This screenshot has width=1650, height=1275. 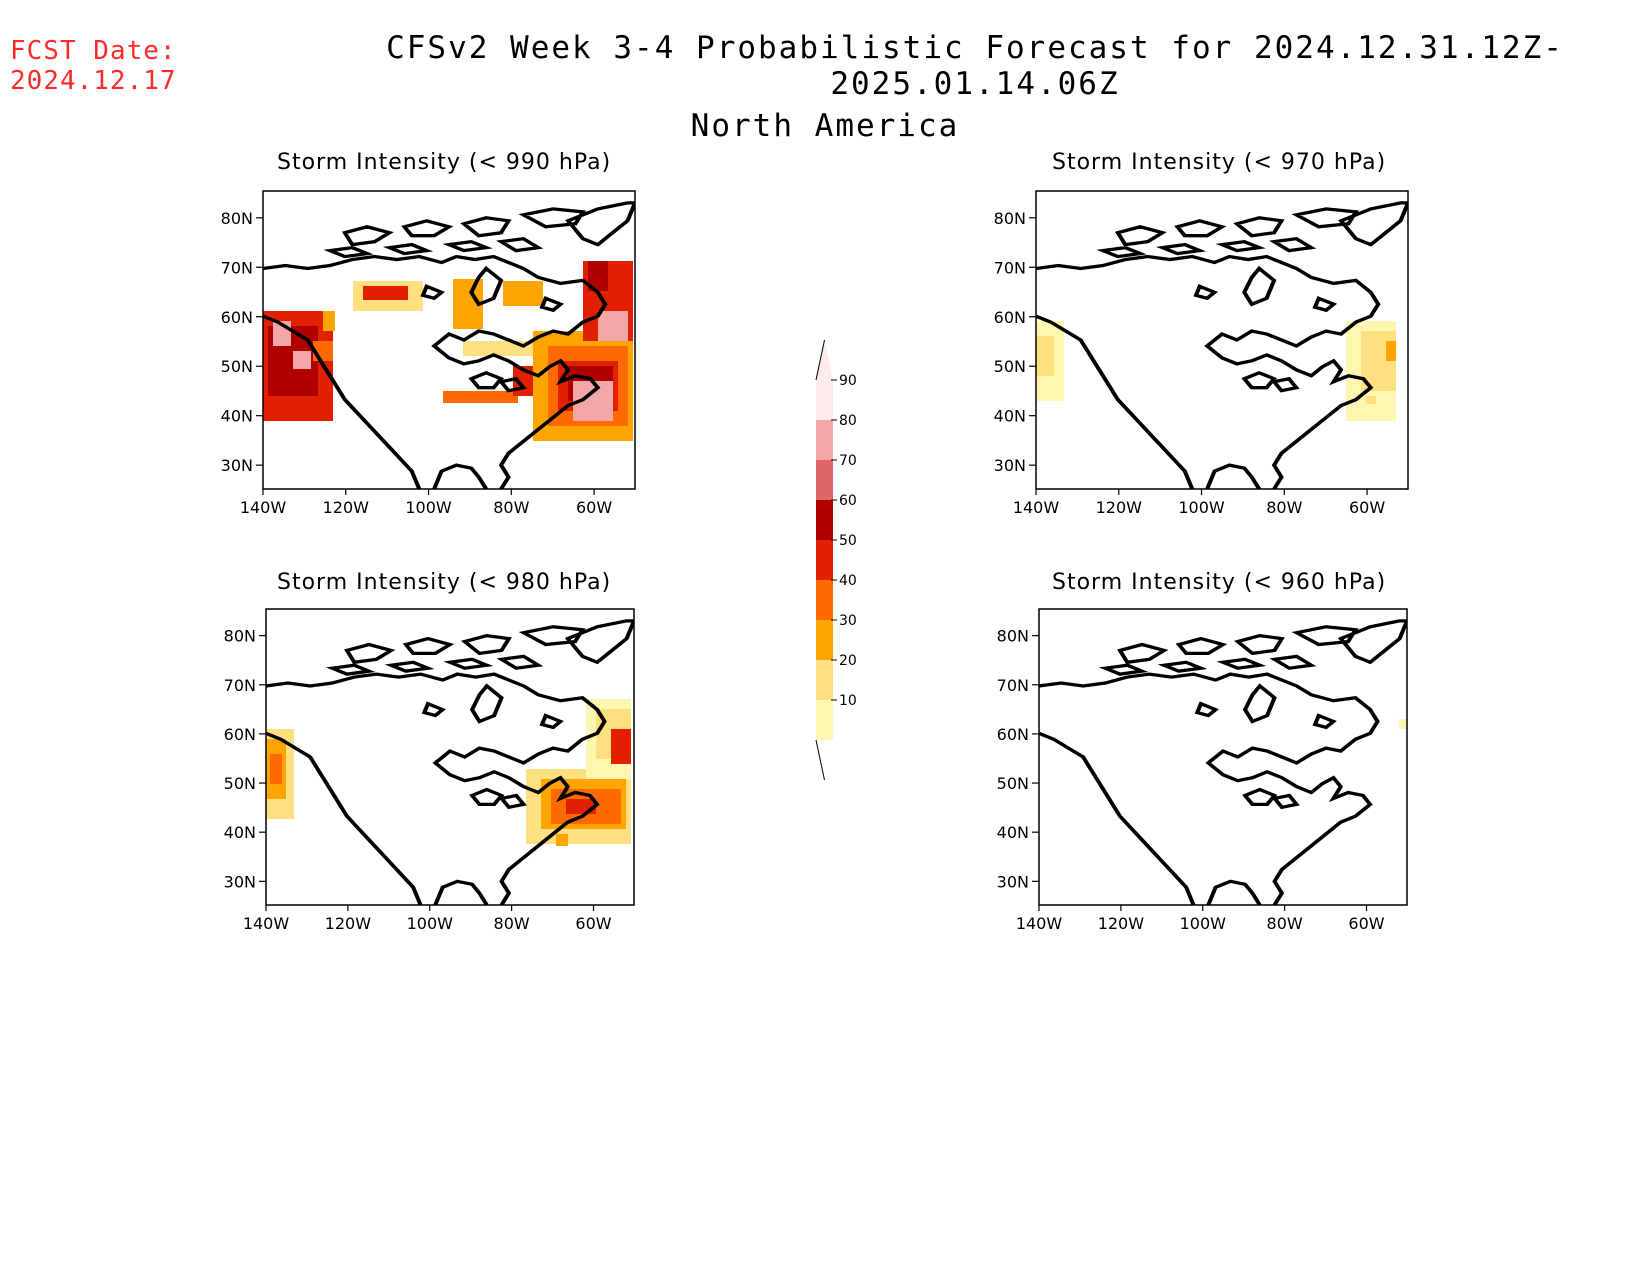 What do you see at coordinates (825, 126) in the screenshot?
I see `region-label: North America` at bounding box center [825, 126].